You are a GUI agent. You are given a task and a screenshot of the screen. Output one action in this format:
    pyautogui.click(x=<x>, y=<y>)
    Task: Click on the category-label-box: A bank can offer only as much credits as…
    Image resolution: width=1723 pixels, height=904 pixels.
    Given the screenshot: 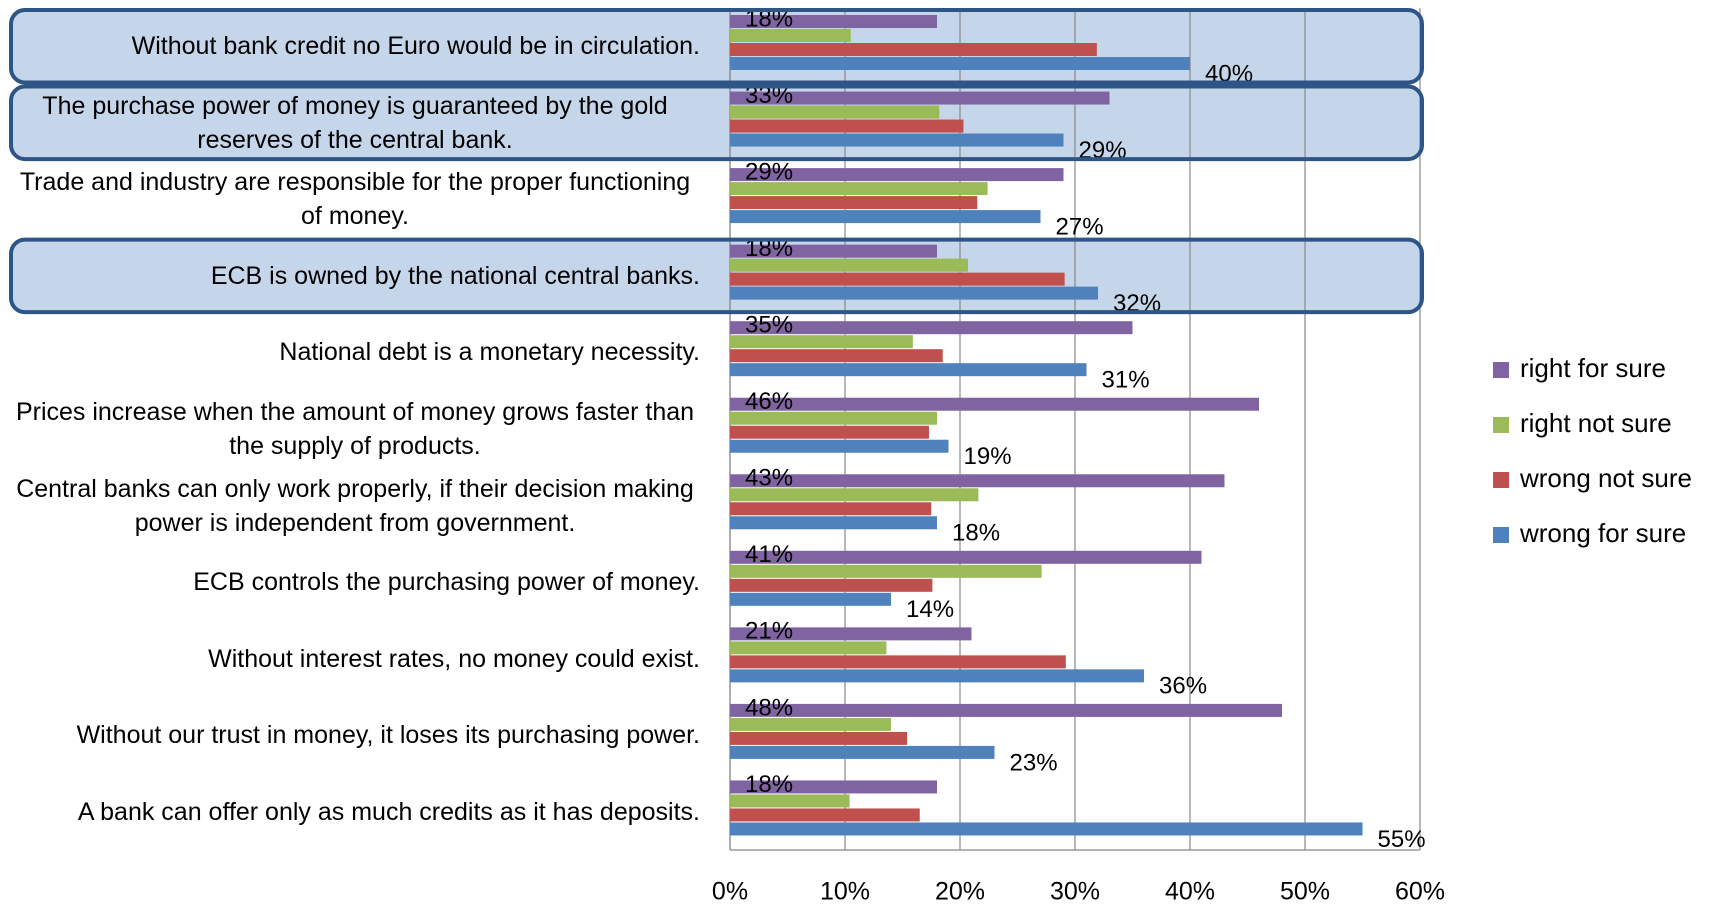 What is the action you would take?
    pyautogui.click(x=350, y=811)
    